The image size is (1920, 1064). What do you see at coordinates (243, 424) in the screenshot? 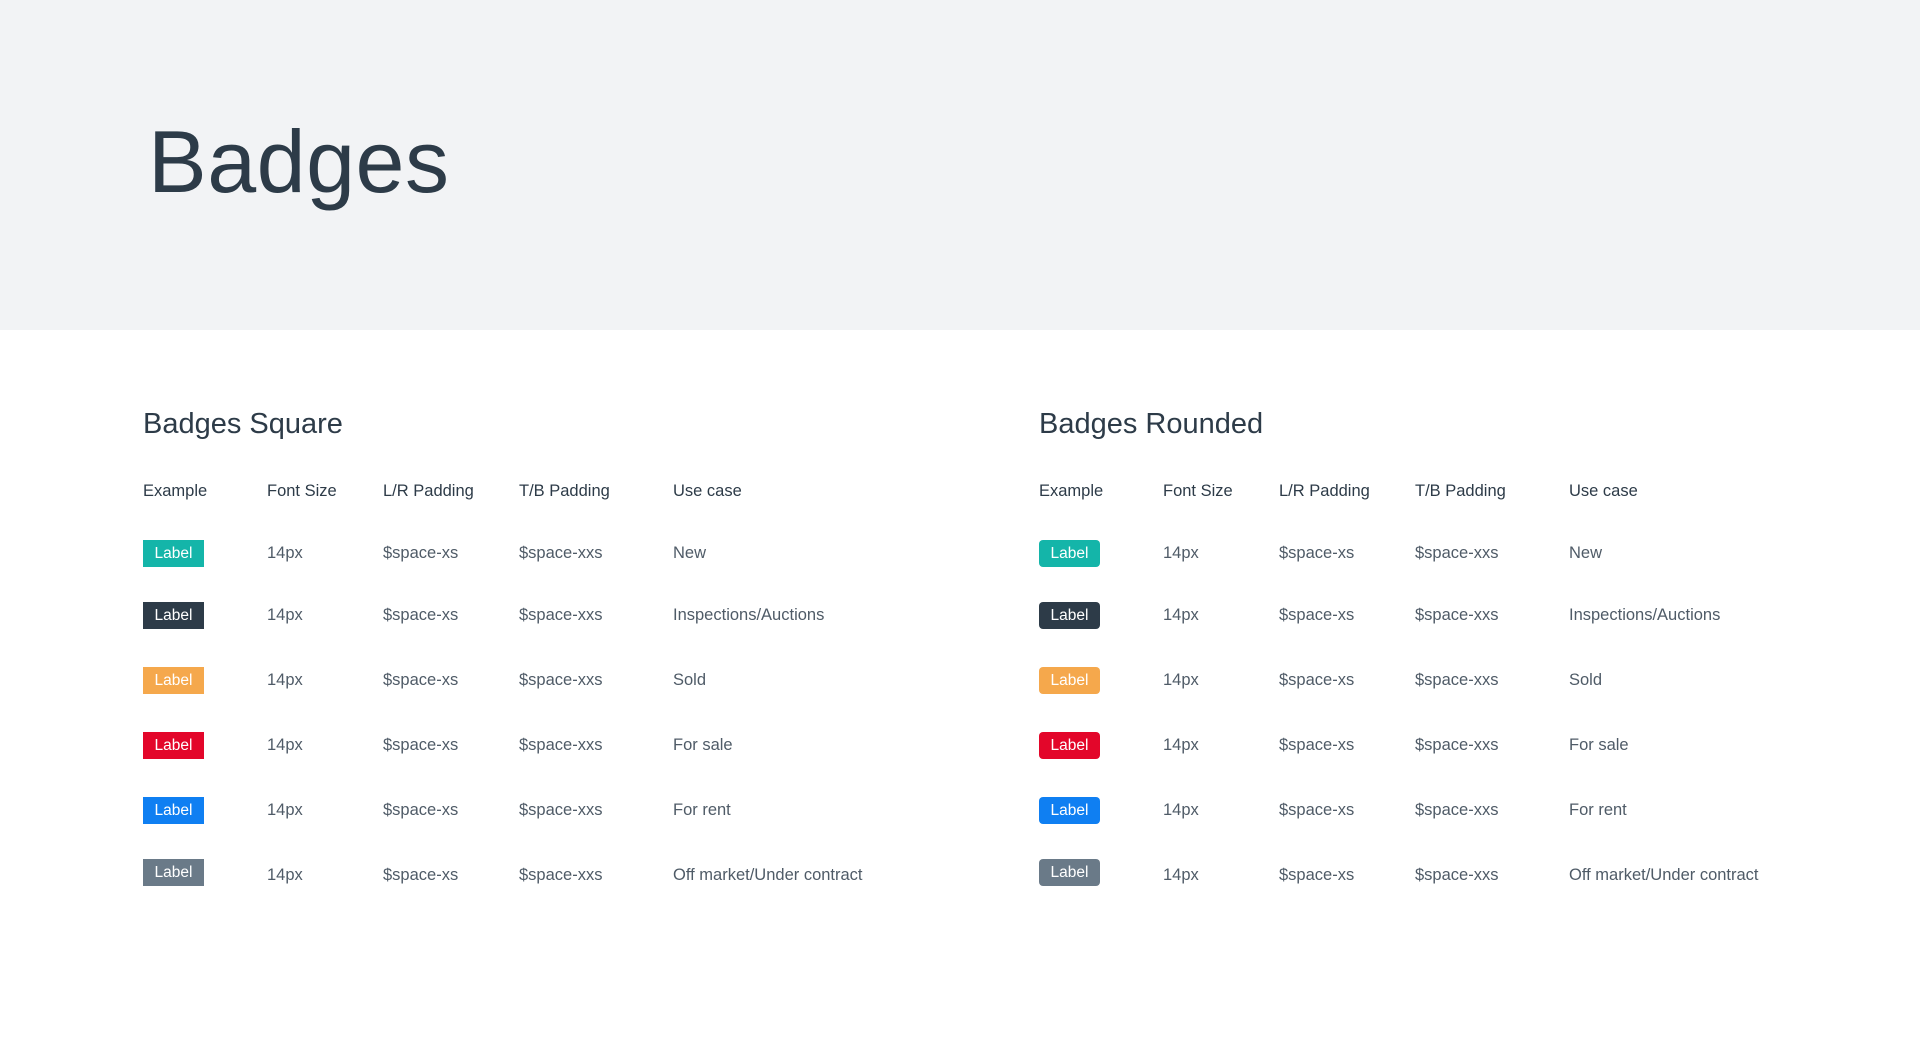
I see `section-title: Badges Square` at bounding box center [243, 424].